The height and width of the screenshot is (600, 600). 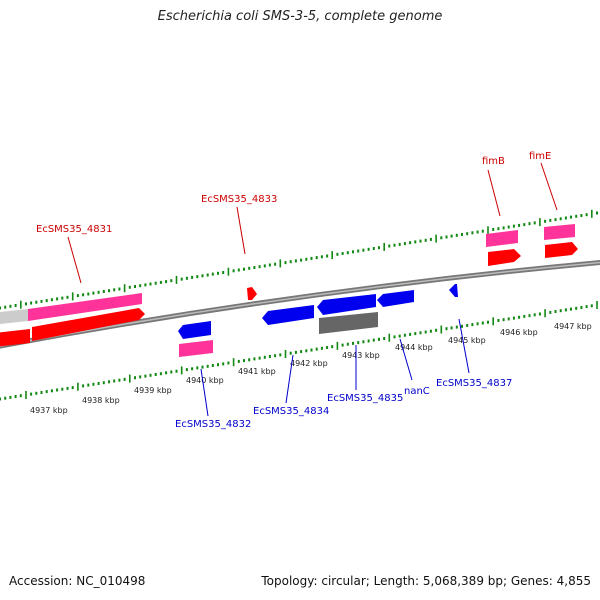 I want to click on scale-label: 4946 kbp, so click(x=519, y=332).